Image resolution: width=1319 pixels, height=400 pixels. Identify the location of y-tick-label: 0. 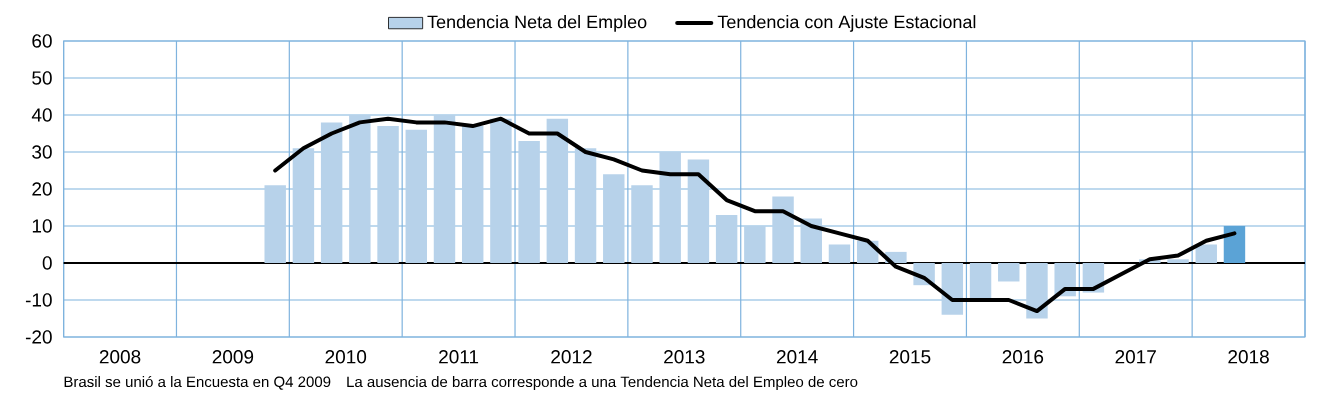
(47, 263).